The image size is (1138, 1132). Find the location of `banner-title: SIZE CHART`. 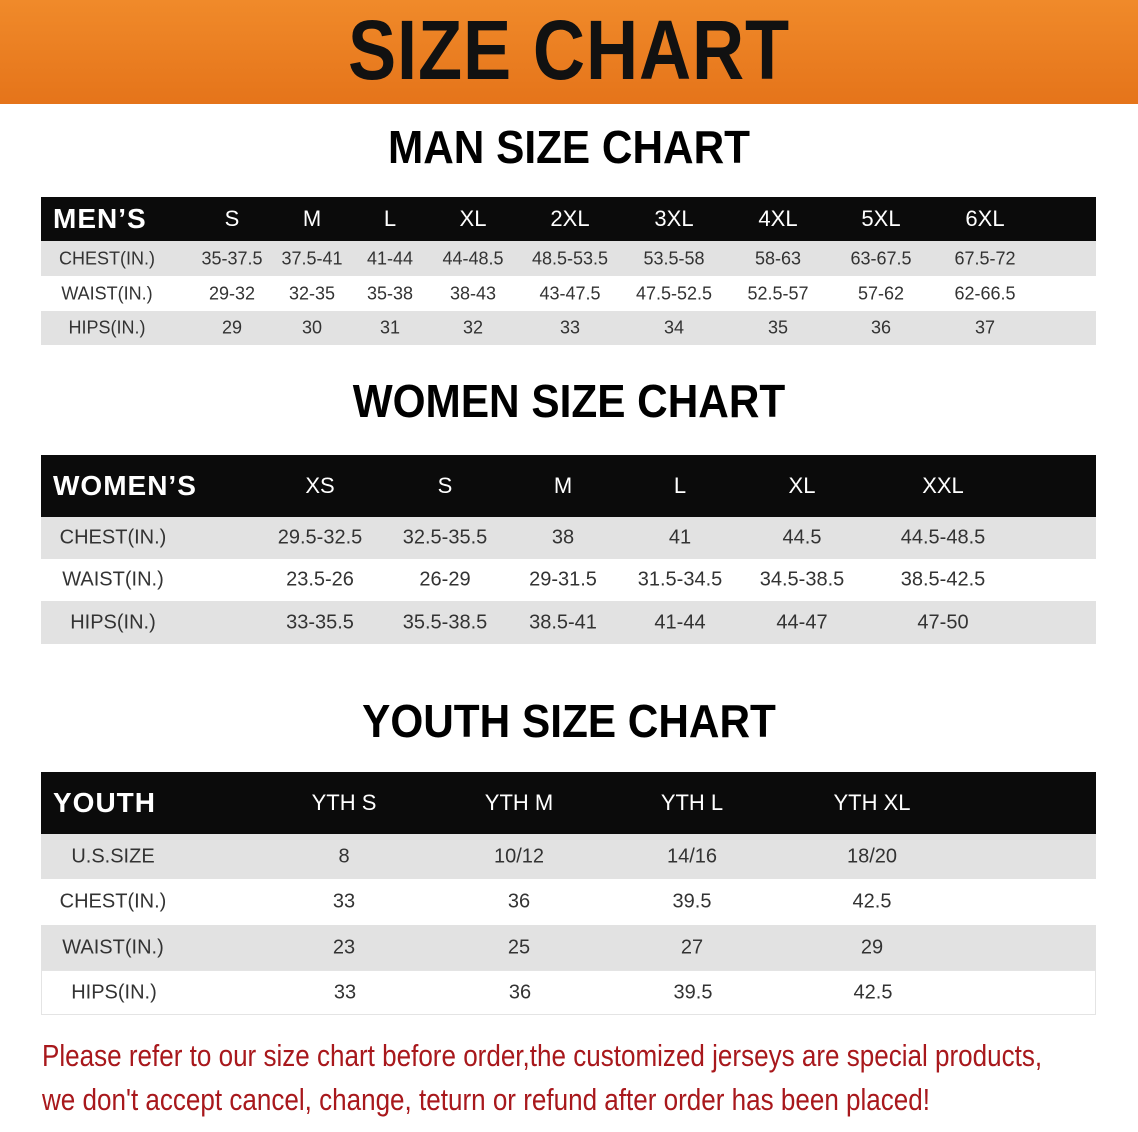

banner-title: SIZE CHART is located at coordinates (569, 50).